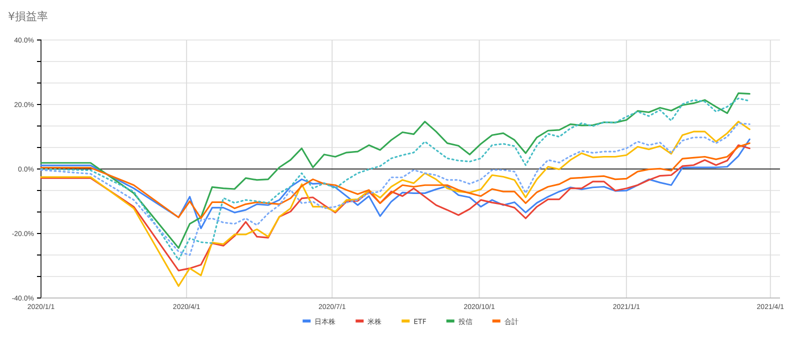  What do you see at coordinates (28, 16) in the screenshot?
I see `chart-title: ¥損益率` at bounding box center [28, 16].